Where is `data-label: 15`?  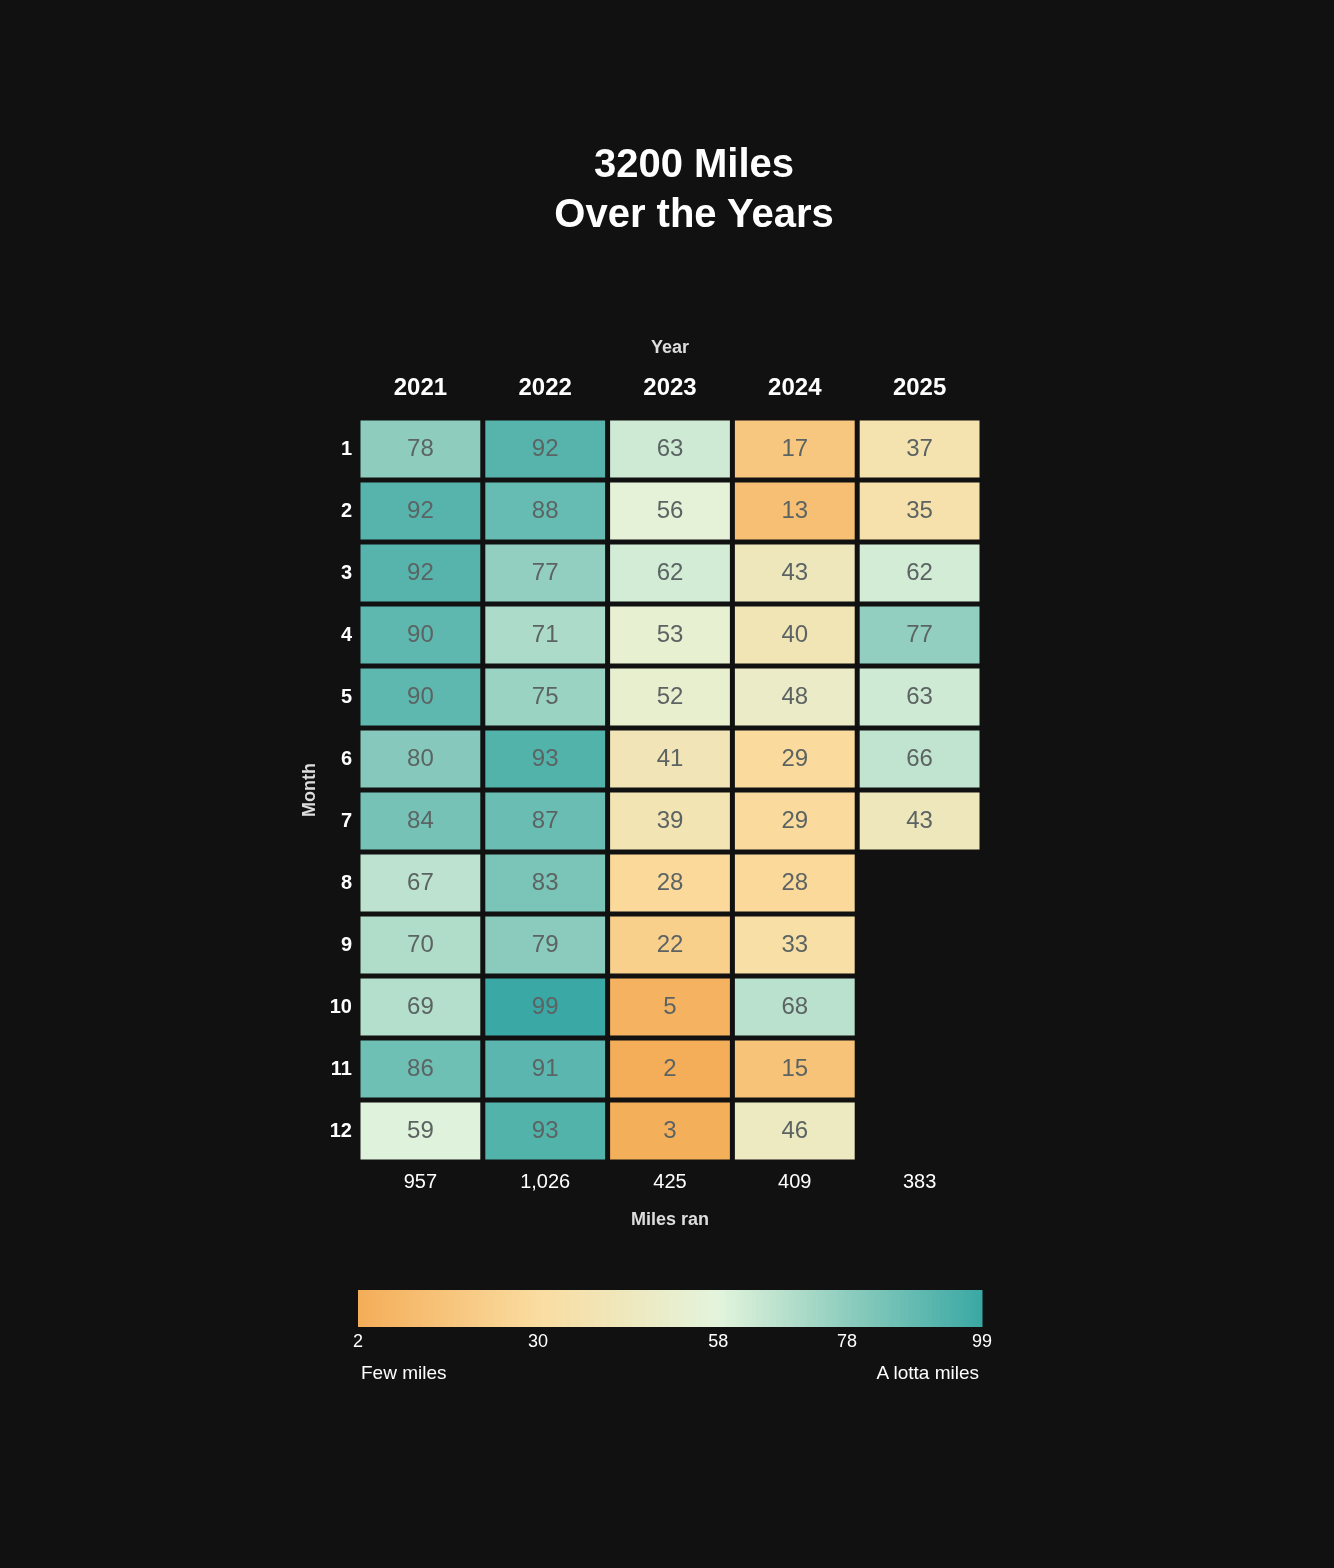 data-label: 15 is located at coordinates (795, 1067).